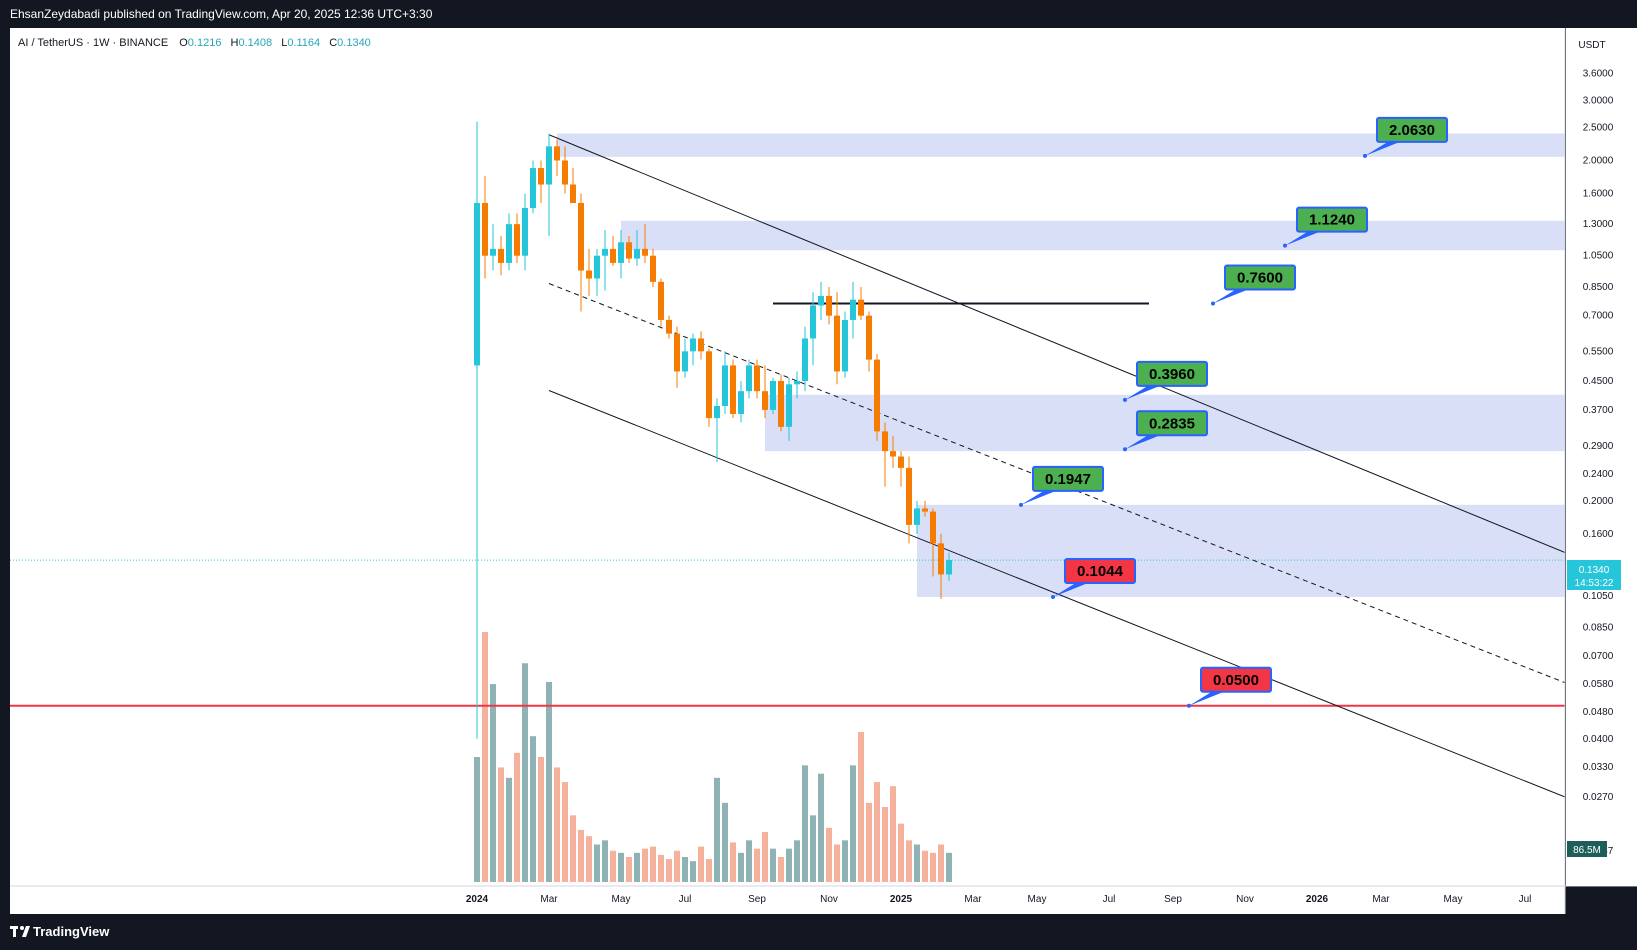  What do you see at coordinates (71, 931) in the screenshot?
I see `tradingview-brand: TradingView` at bounding box center [71, 931].